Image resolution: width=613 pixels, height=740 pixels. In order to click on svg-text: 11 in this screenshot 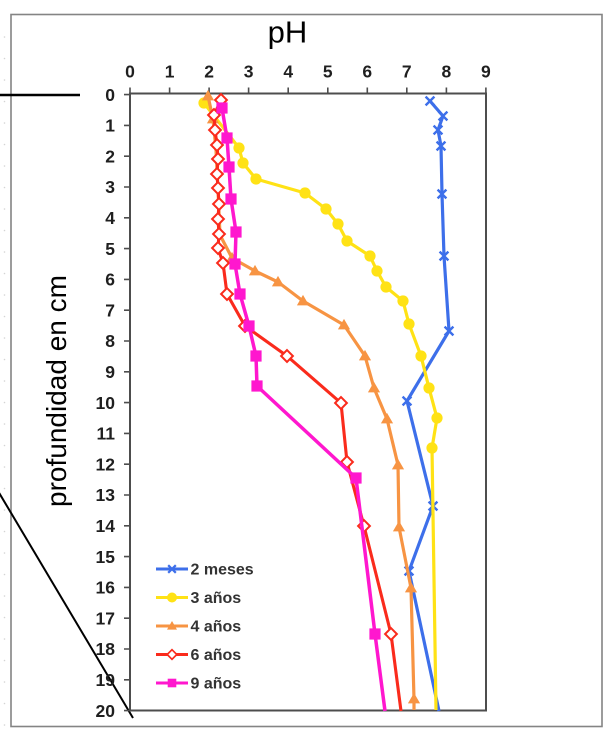, I will do `click(106, 434)`.